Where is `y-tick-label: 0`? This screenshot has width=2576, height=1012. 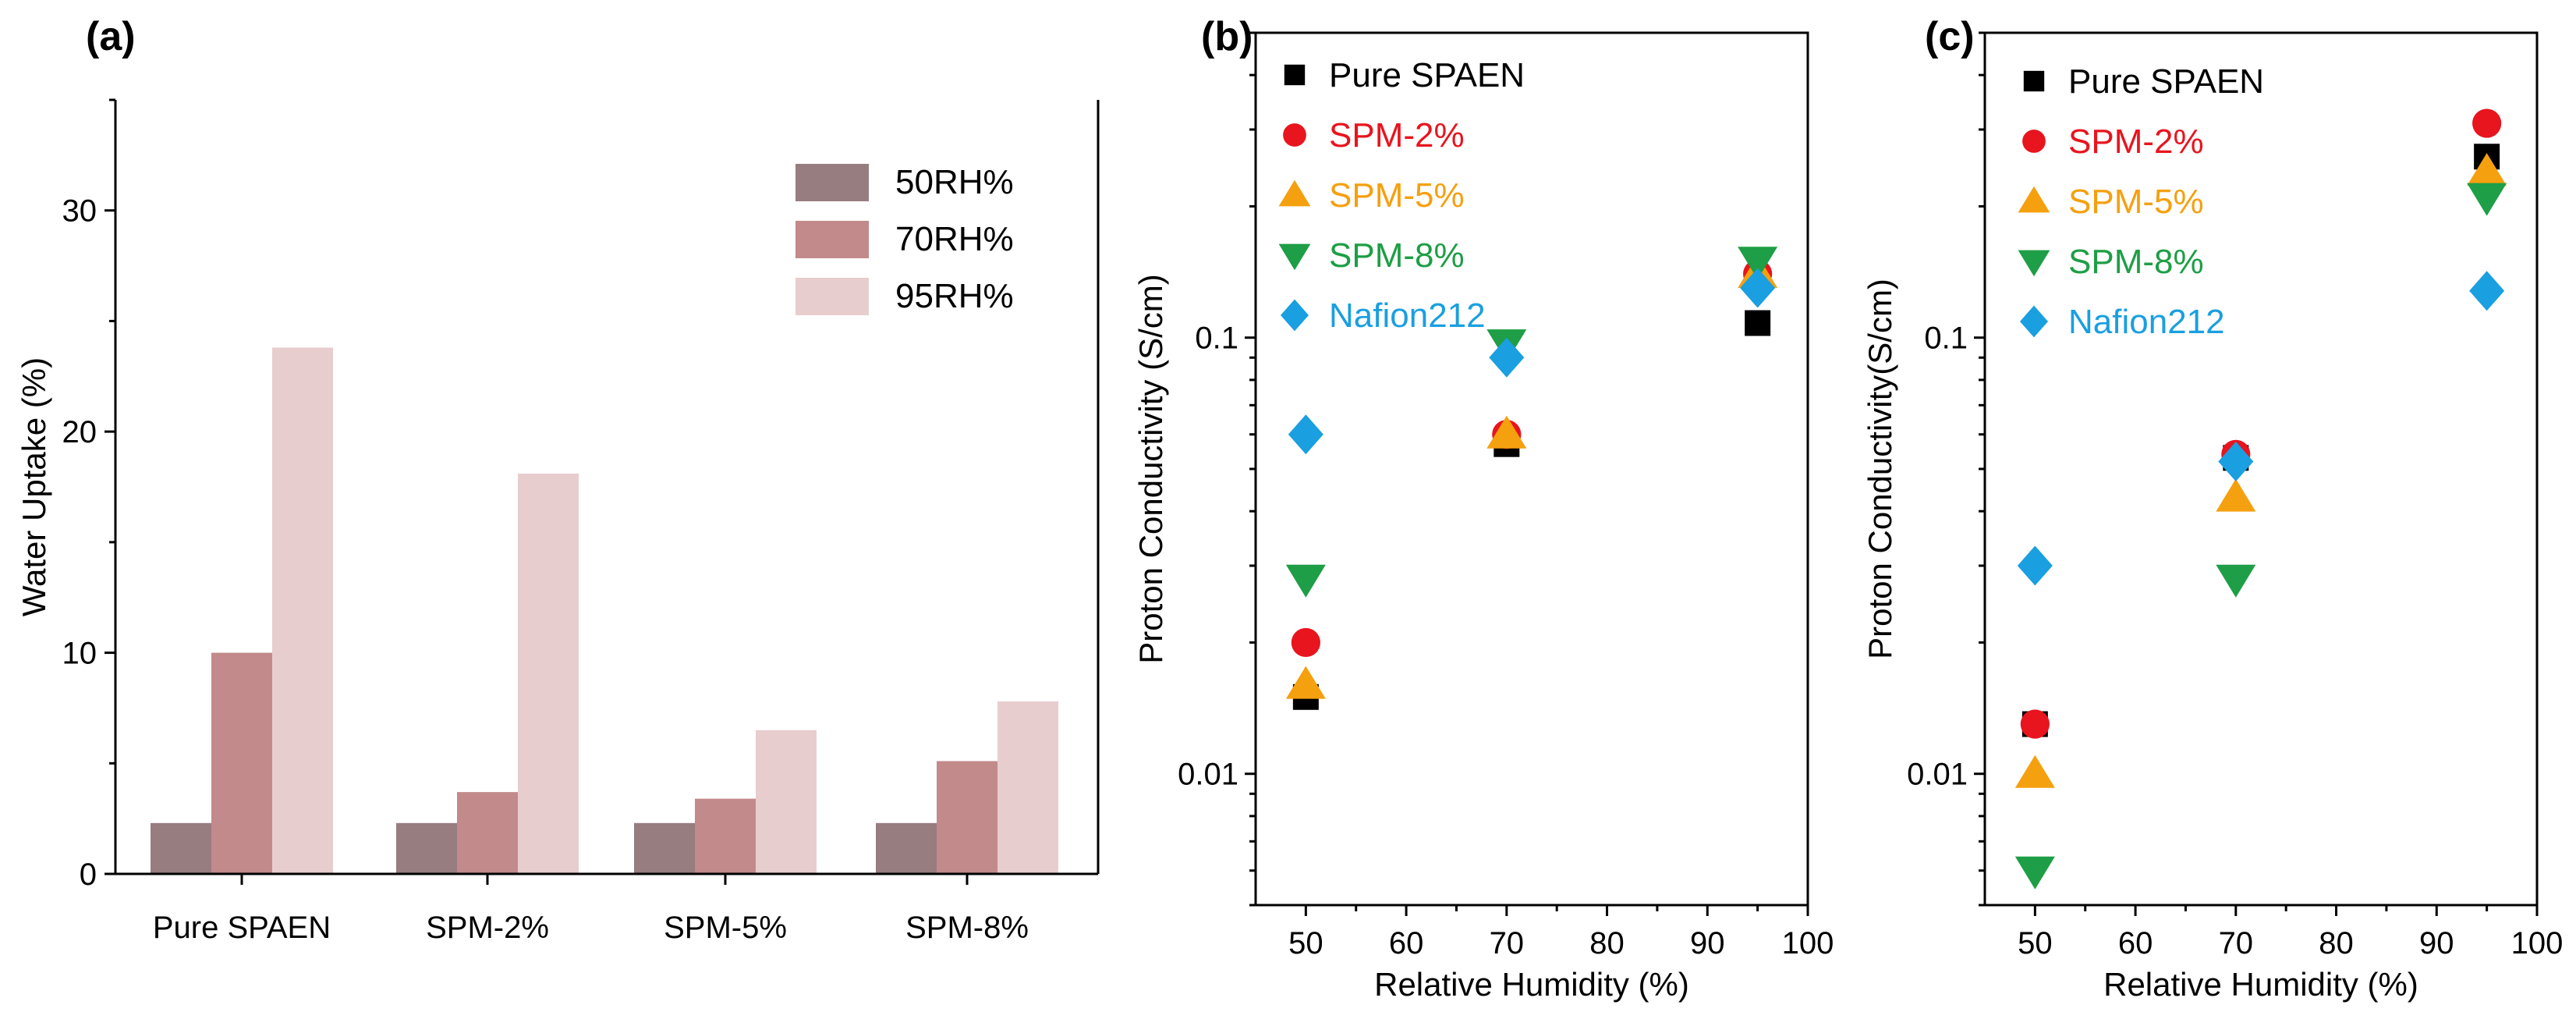 y-tick-label: 0 is located at coordinates (88, 875).